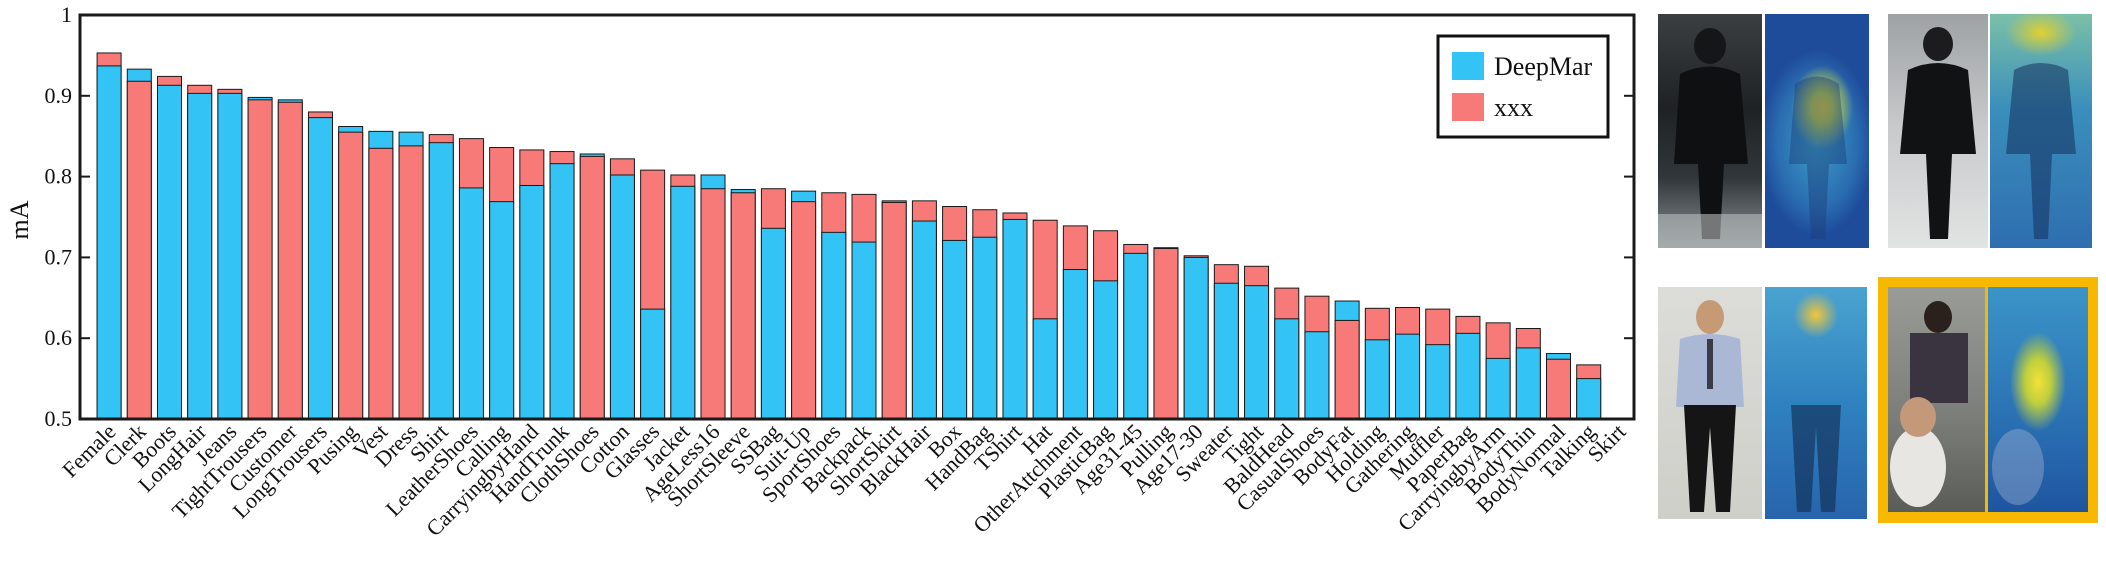  I want to click on bar-deepmar-carryingbyarm, so click(1498, 388).